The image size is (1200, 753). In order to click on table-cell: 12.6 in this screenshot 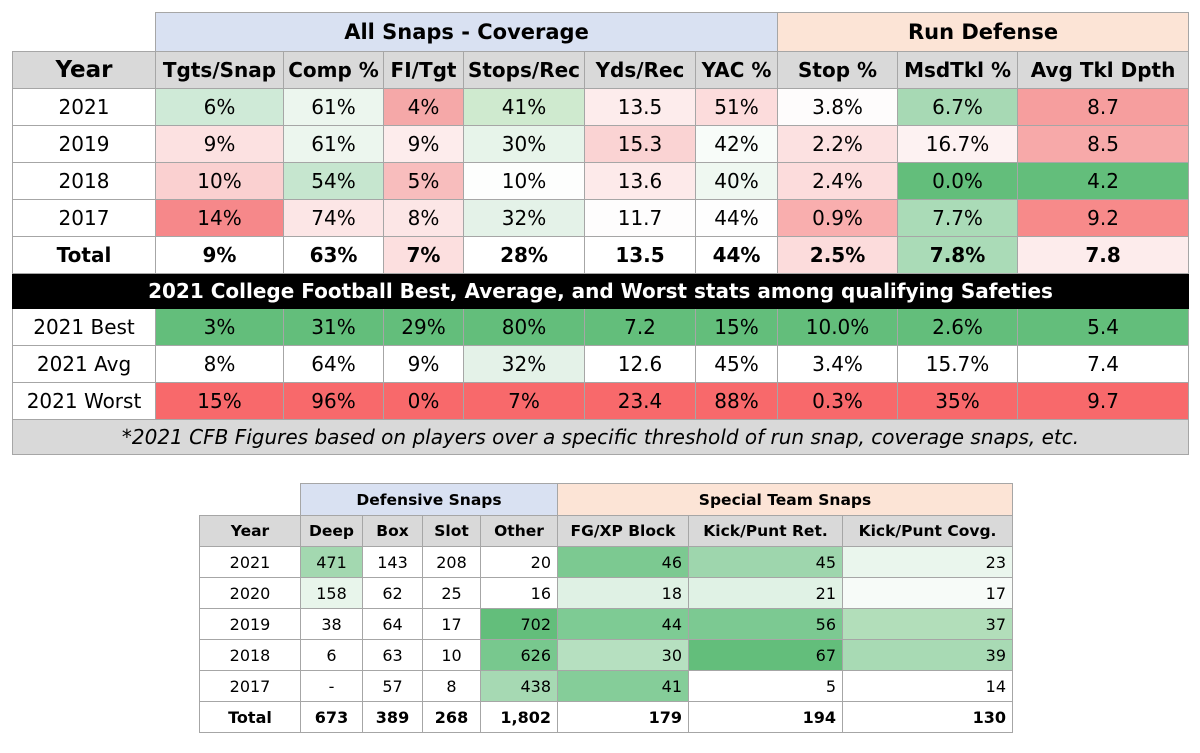, I will do `click(640, 364)`.